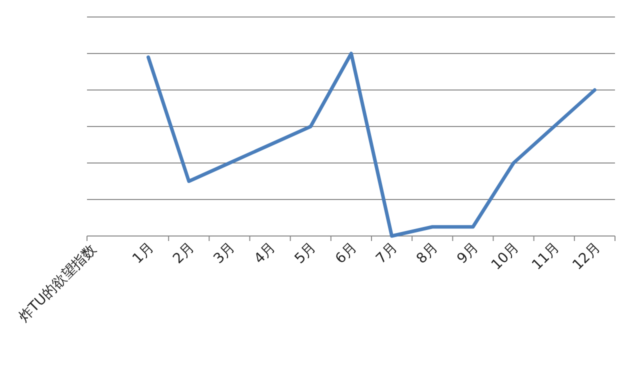 Image resolution: width=640 pixels, height=377 pixels. I want to click on x-axis-title: 炸TU的欲望指数, so click(58, 284).